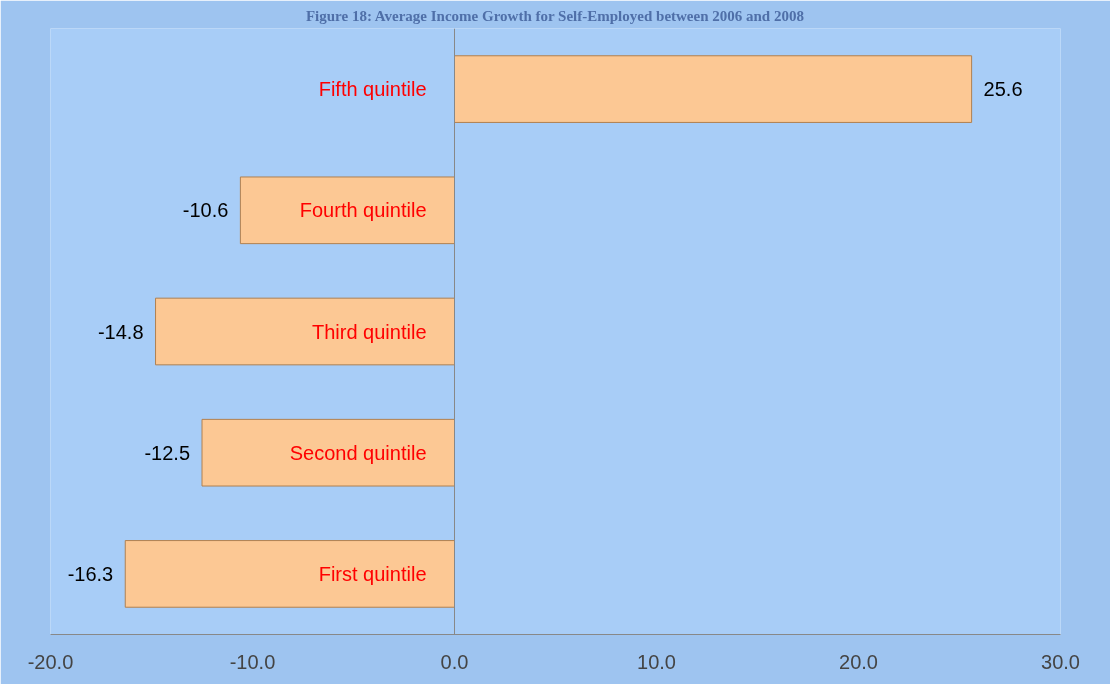 The width and height of the screenshot is (1110, 684). Describe the element at coordinates (50, 661) in the screenshot. I see `x-tick-label: -20.0` at that location.